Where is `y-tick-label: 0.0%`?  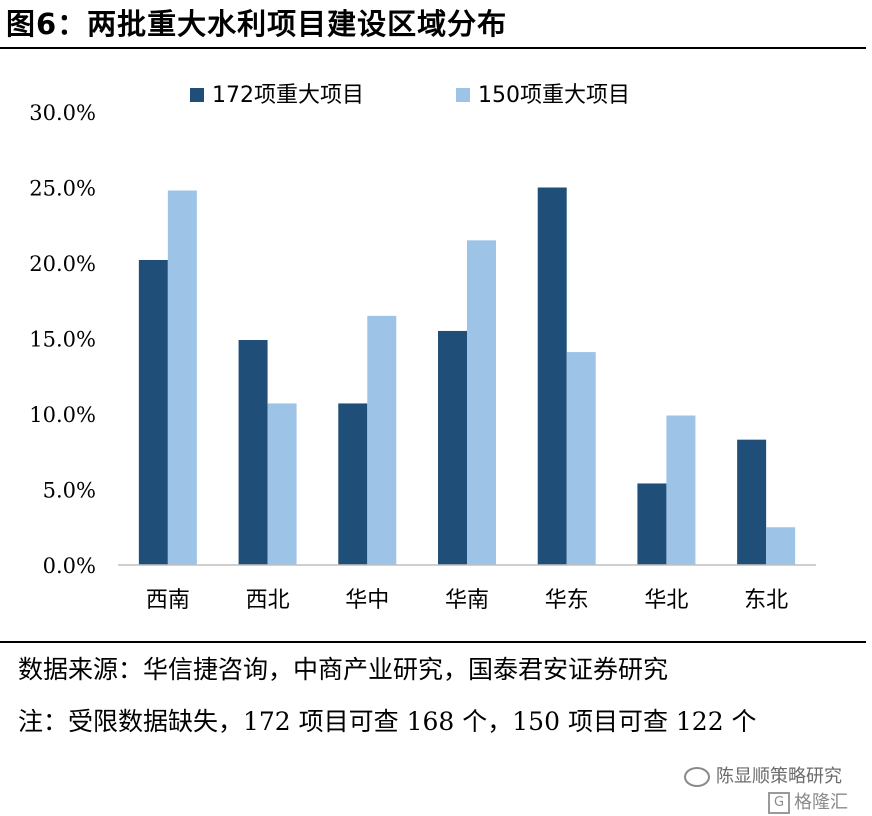 y-tick-label: 0.0% is located at coordinates (69, 566).